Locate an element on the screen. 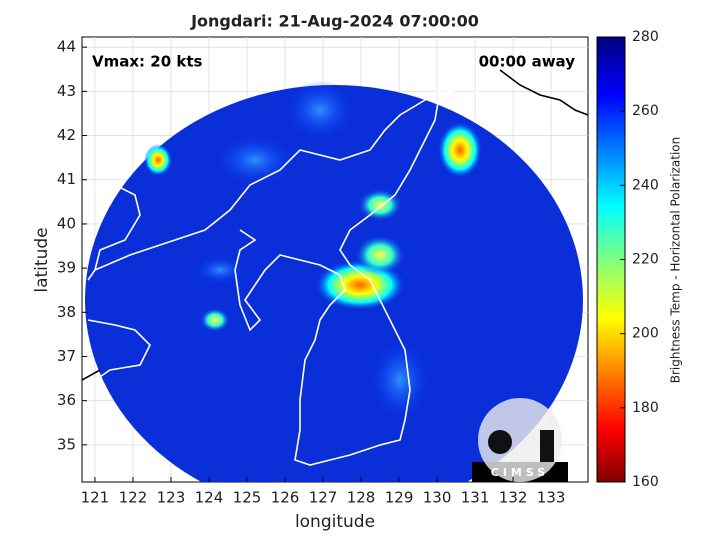 The height and width of the screenshot is (544, 720). y-tick-label: 38 is located at coordinates (66, 312).